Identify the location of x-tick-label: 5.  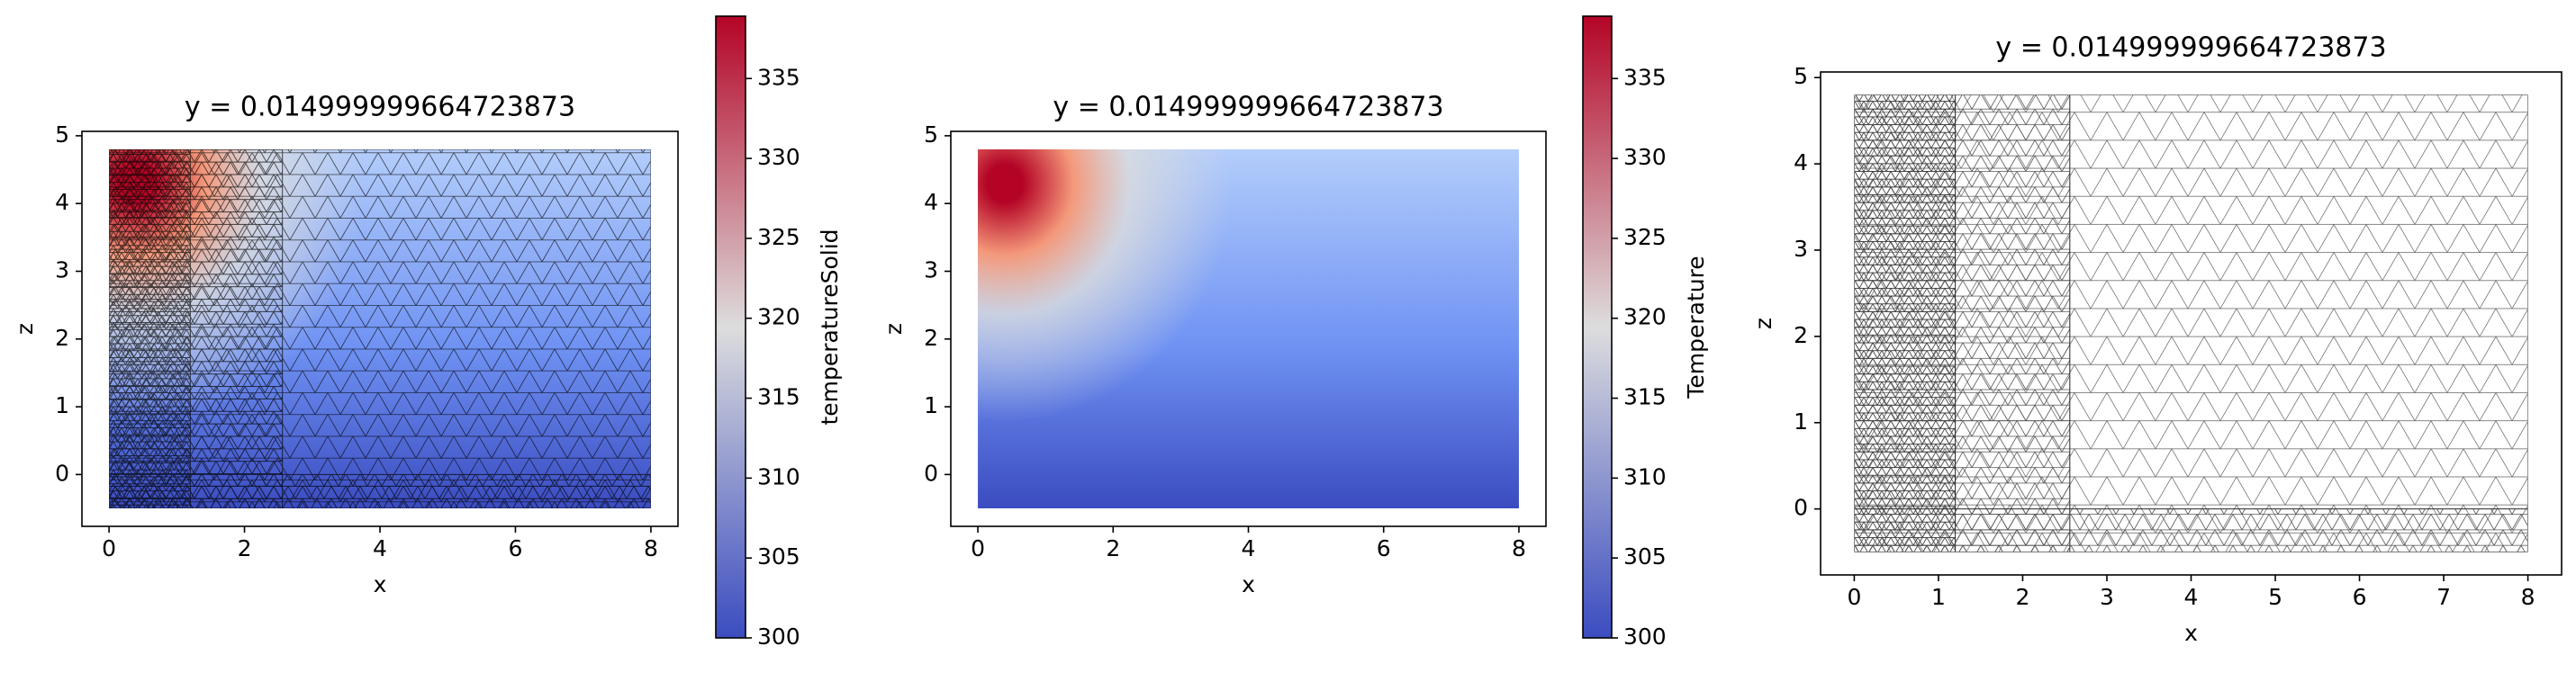
(2275, 597).